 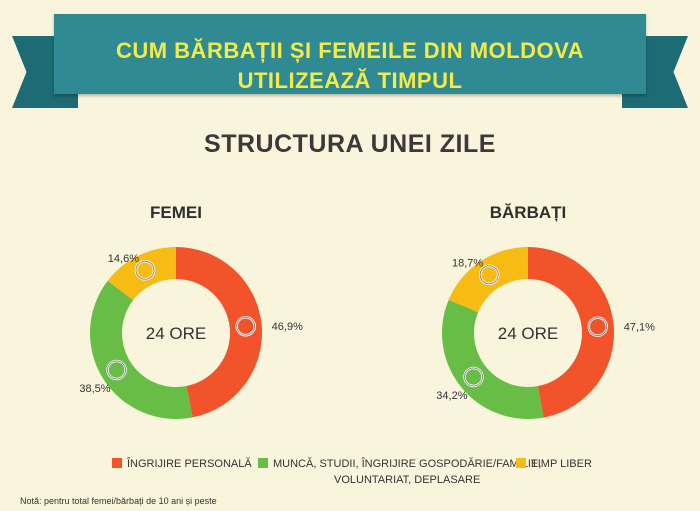 I want to click on marker-outline-femei-ingrijire, so click(x=246, y=326).